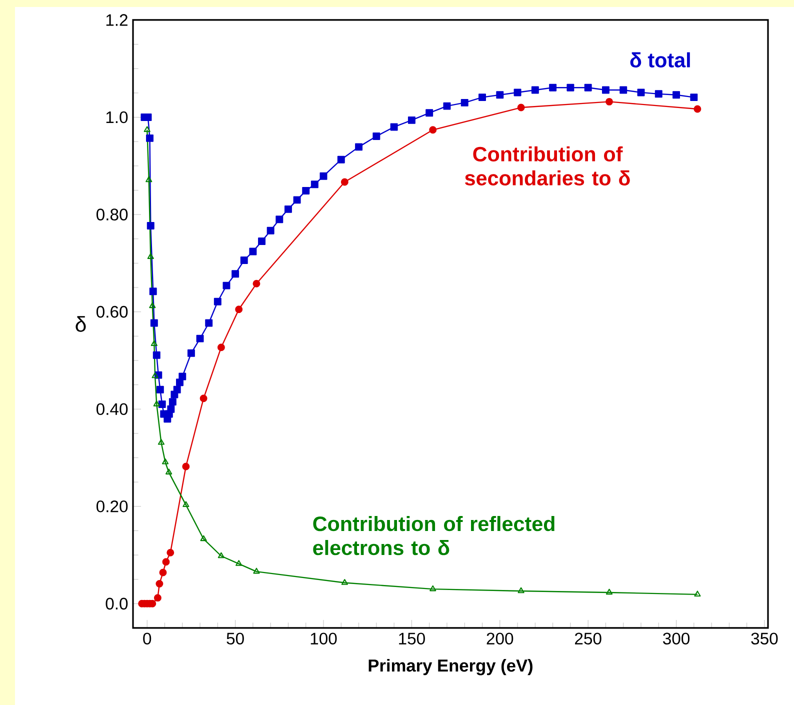 This screenshot has height=705, width=794. I want to click on x-tick-label: 150, so click(412, 638).